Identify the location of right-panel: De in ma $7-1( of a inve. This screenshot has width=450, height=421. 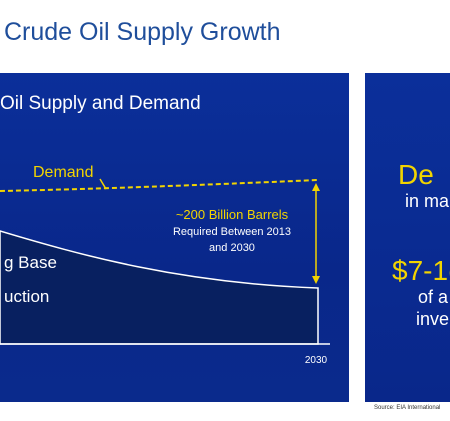
(407, 237).